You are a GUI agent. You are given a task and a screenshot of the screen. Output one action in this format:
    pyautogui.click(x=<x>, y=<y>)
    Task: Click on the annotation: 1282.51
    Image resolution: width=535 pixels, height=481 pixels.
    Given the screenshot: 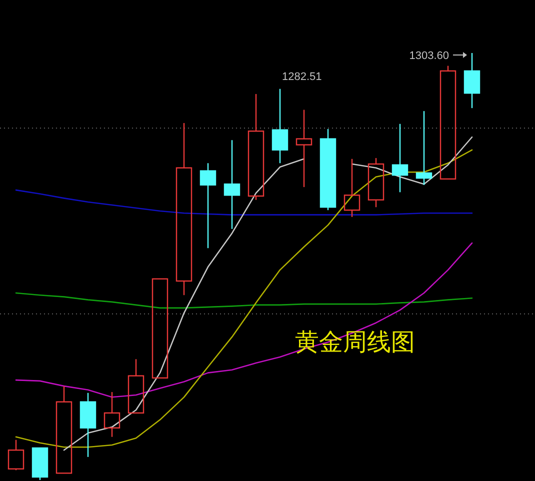 What is the action you would take?
    pyautogui.click(x=302, y=77)
    